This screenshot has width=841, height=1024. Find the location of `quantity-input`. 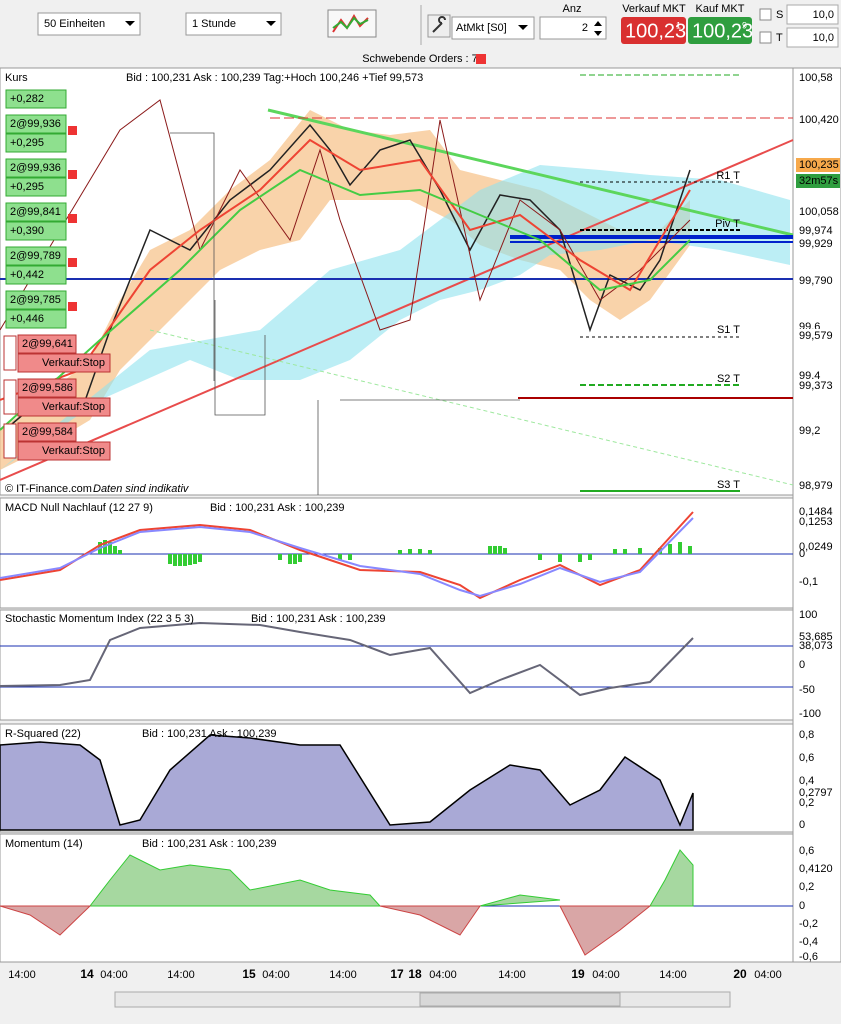

quantity-input is located at coordinates (573, 28).